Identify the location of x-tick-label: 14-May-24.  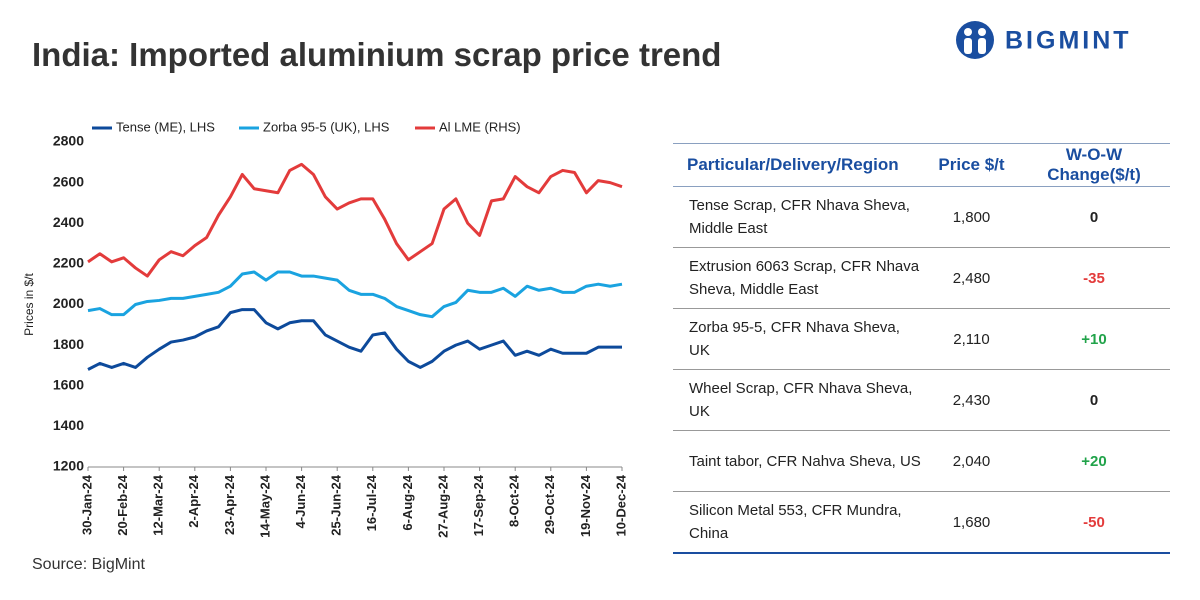
(264, 506).